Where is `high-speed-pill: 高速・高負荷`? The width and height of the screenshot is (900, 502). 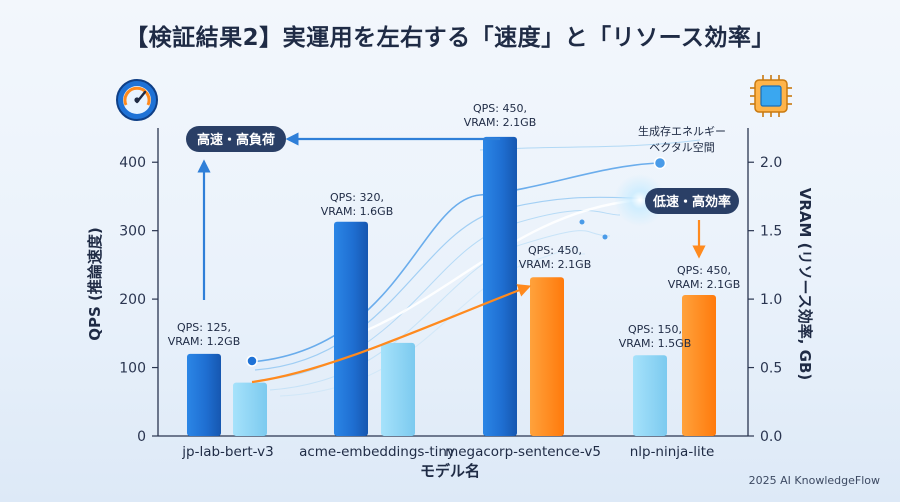
high-speed-pill: 高速・高負荷 is located at coordinates (236, 139).